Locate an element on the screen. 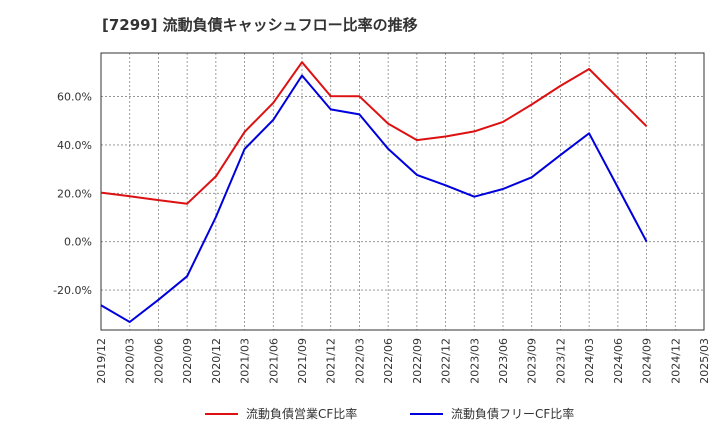 This screenshot has width=720, height=440. x-tick-label: 2021/12 is located at coordinates (331, 361).